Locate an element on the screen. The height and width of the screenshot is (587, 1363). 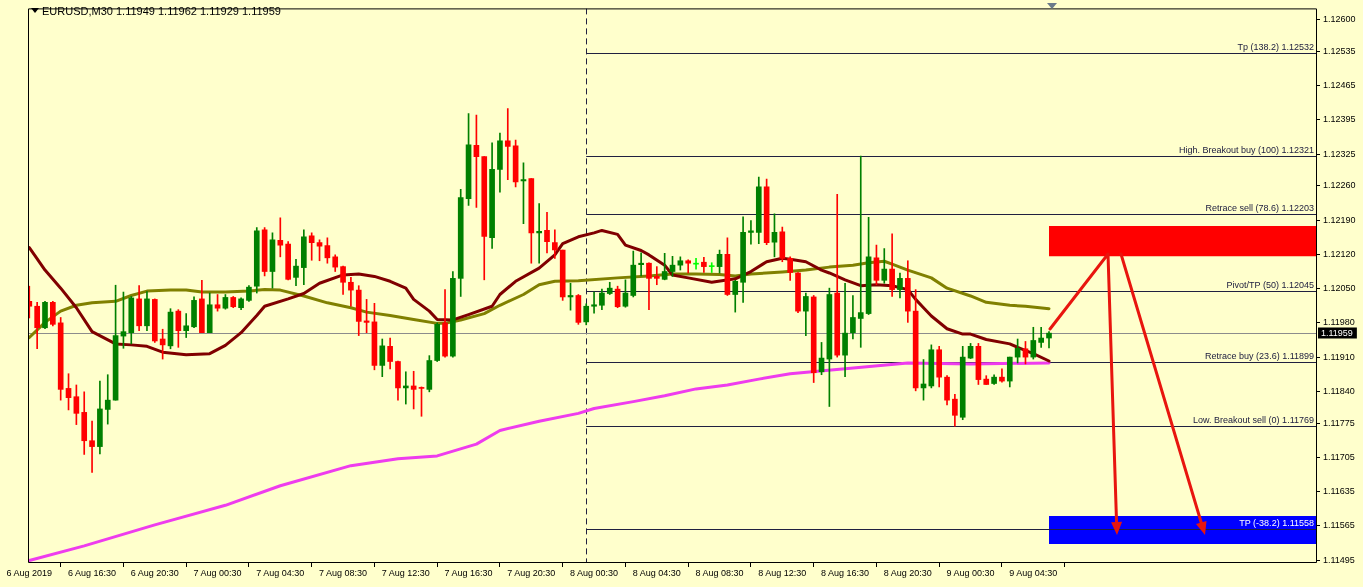
x-tick-label: 6 Aug 16:30 is located at coordinates (92, 572).